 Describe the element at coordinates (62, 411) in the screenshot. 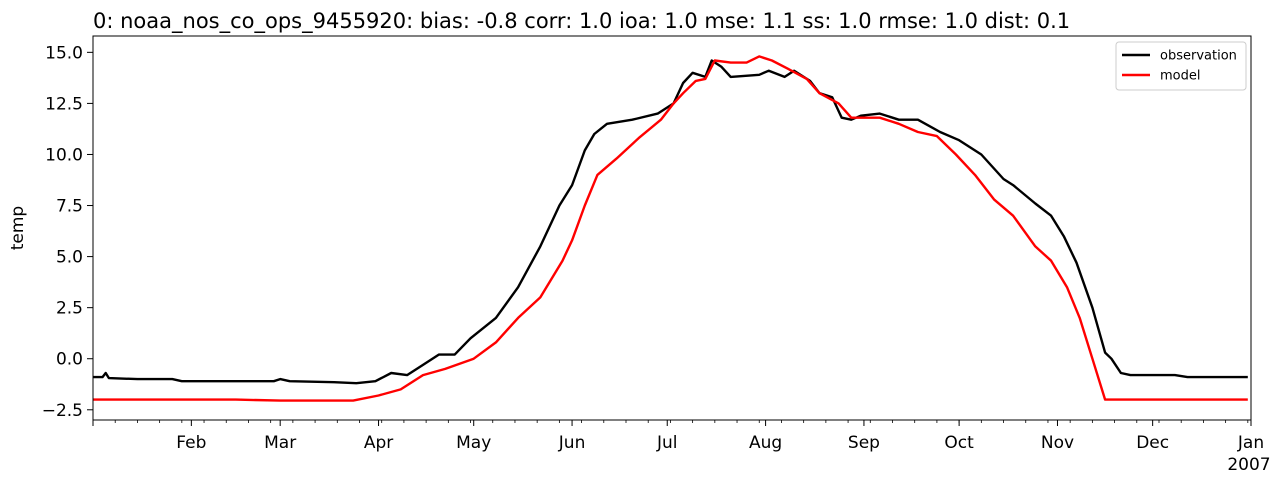

I see `y-tick-label: −2.5` at that location.